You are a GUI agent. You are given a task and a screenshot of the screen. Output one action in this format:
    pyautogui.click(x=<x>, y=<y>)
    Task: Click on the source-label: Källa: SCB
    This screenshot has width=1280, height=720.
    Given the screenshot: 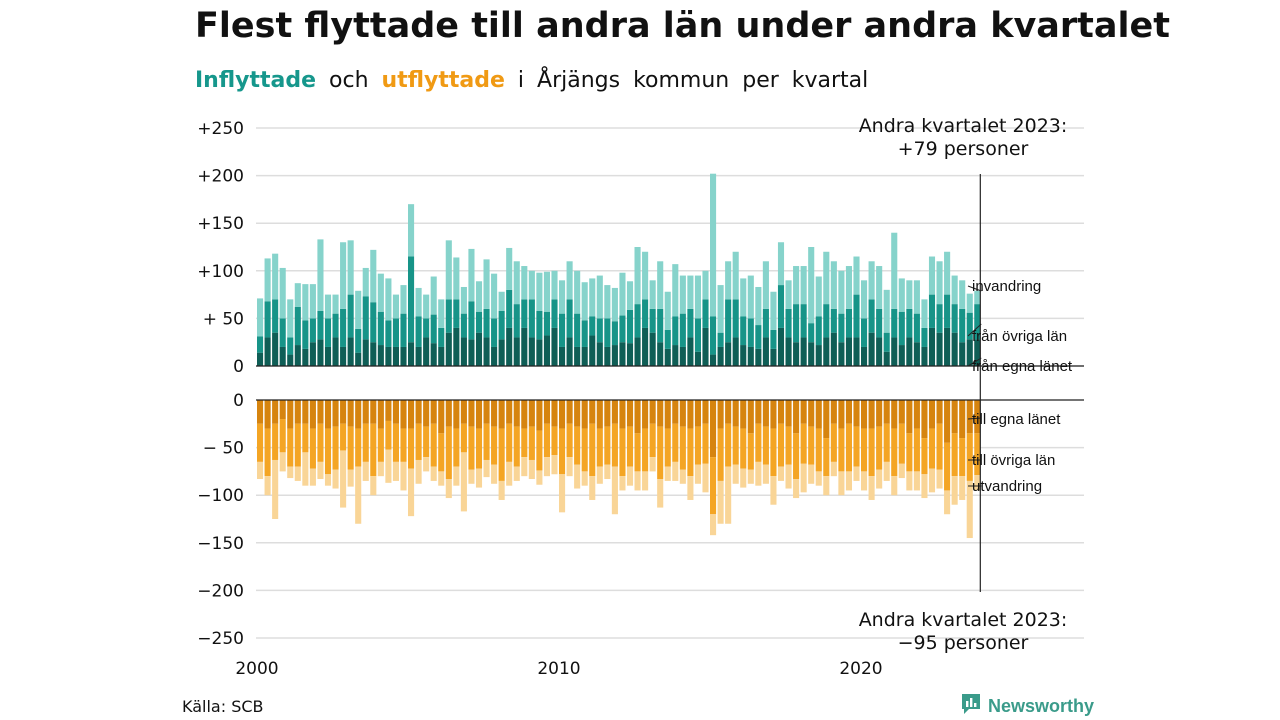 What is the action you would take?
    pyautogui.click(x=223, y=706)
    